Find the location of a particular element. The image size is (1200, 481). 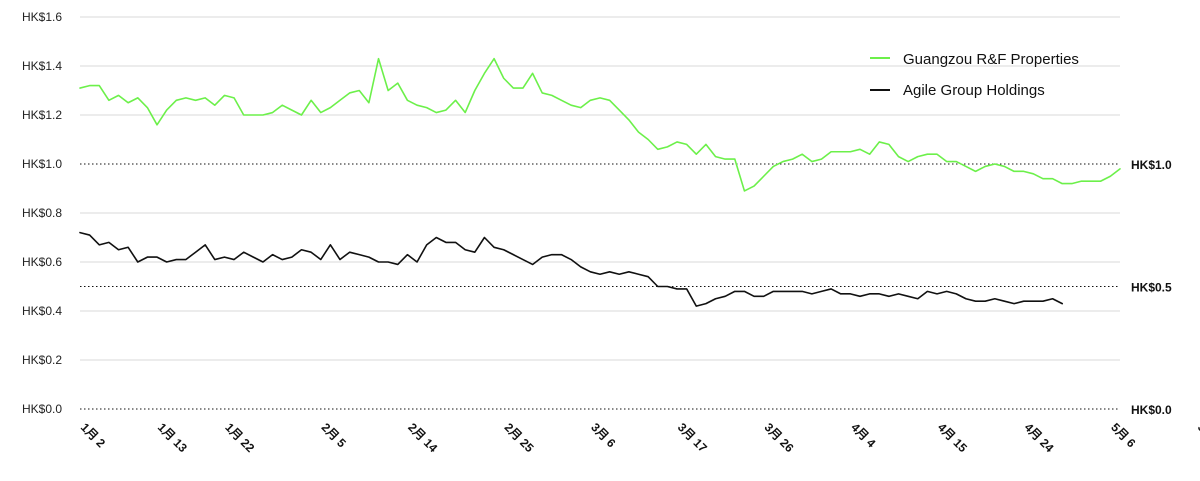

y-tick-label: HK$0.8 is located at coordinates (42, 213).